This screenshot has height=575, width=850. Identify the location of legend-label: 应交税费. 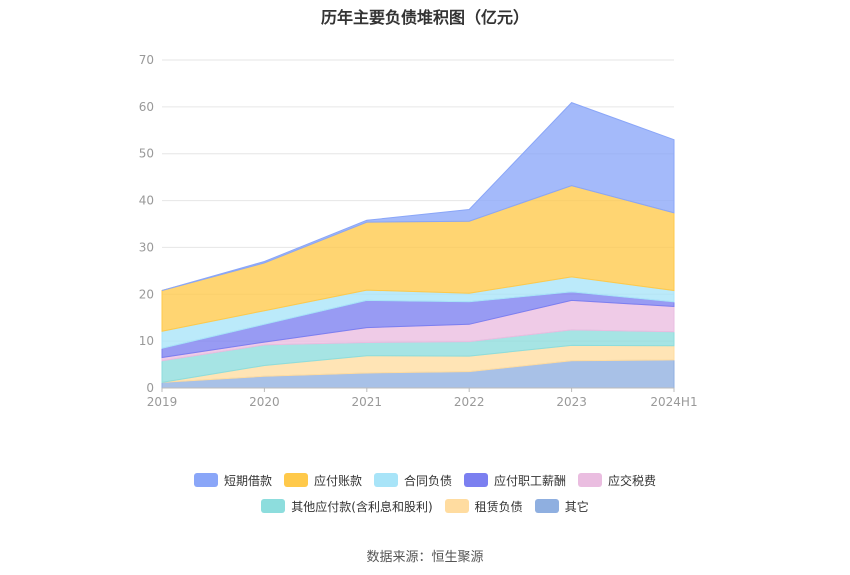
(632, 480).